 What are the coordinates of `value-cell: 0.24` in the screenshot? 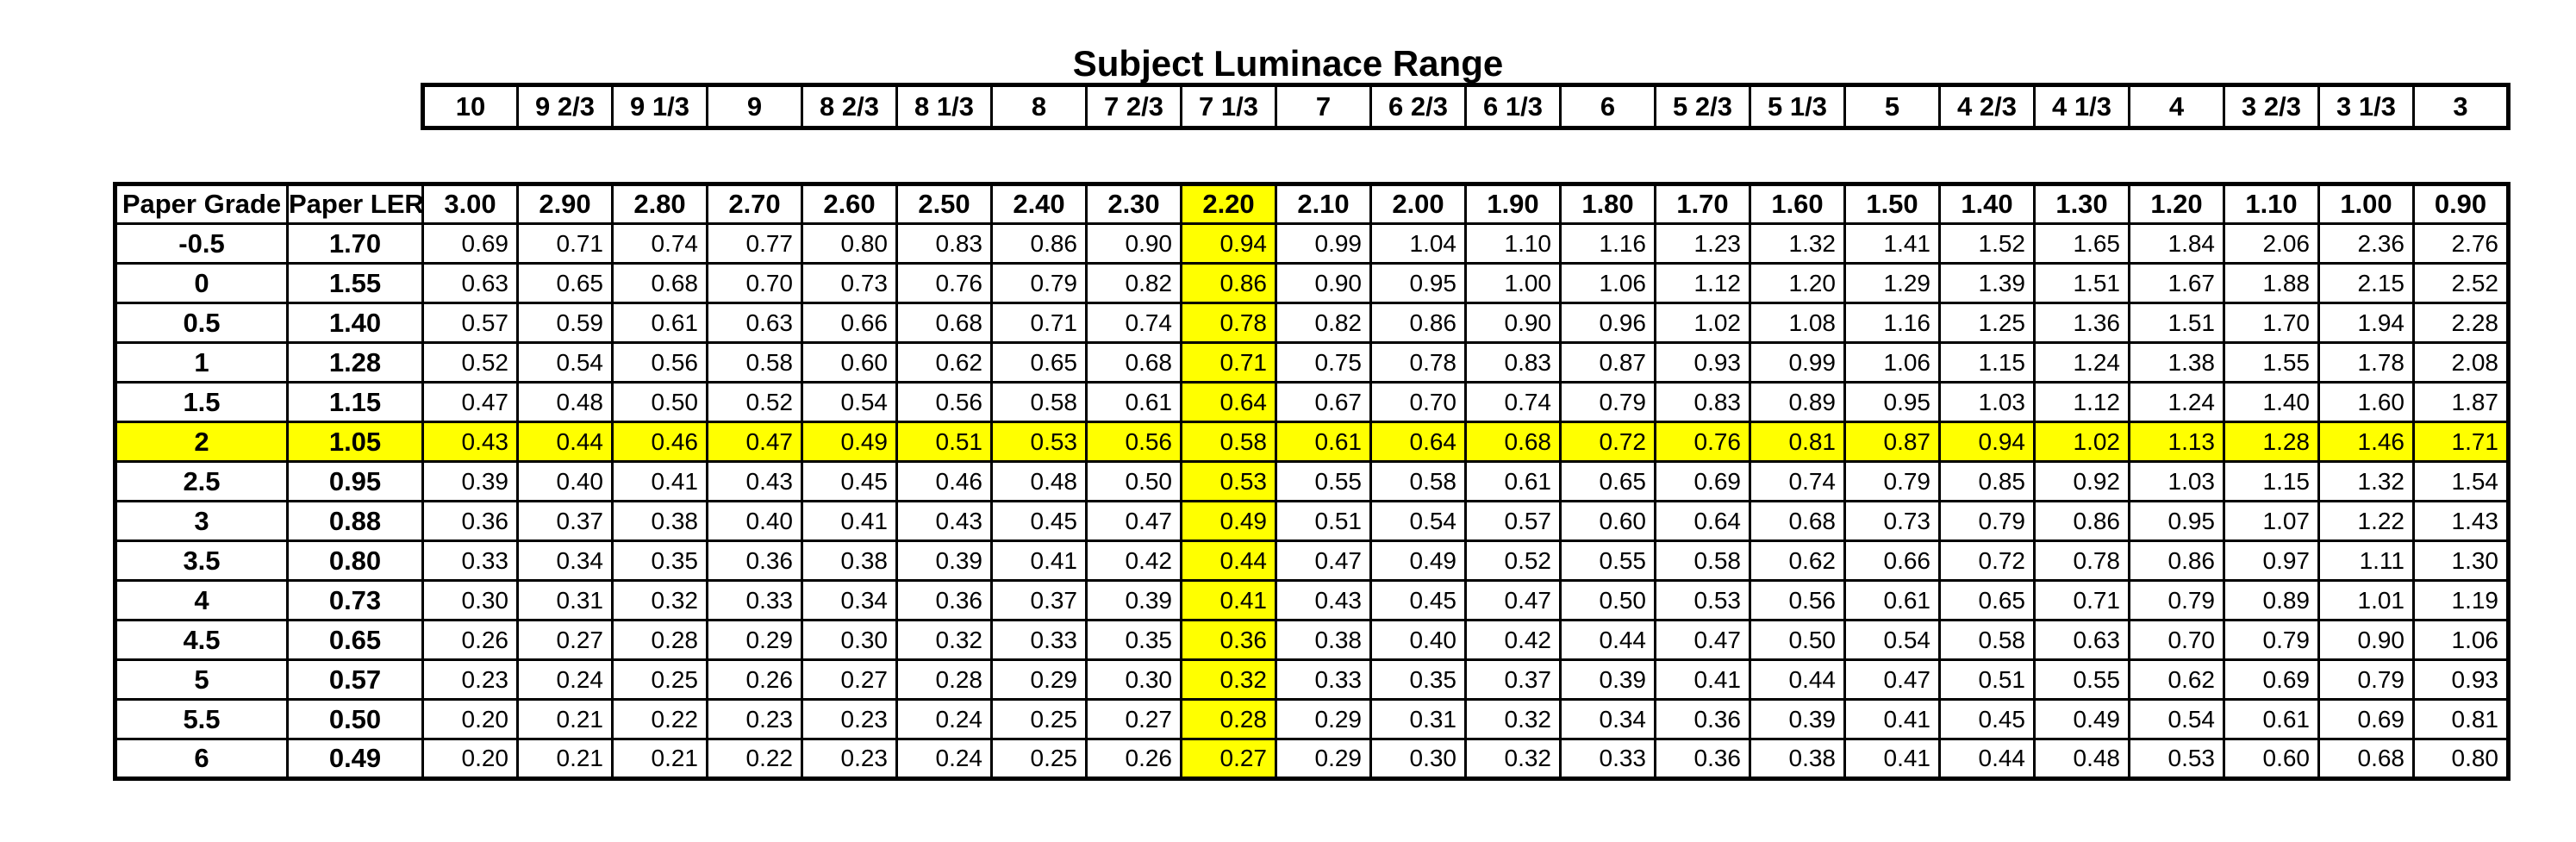 It's located at (944, 719).